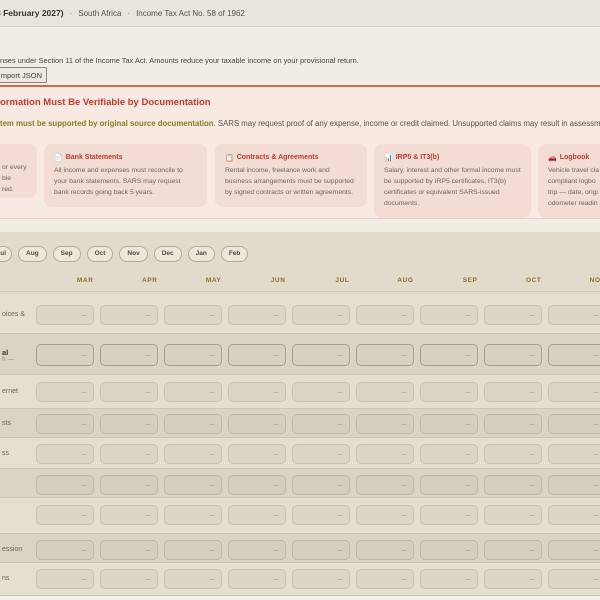  I want to click on amount-cell-row2-aug: –, so click(384, 355).